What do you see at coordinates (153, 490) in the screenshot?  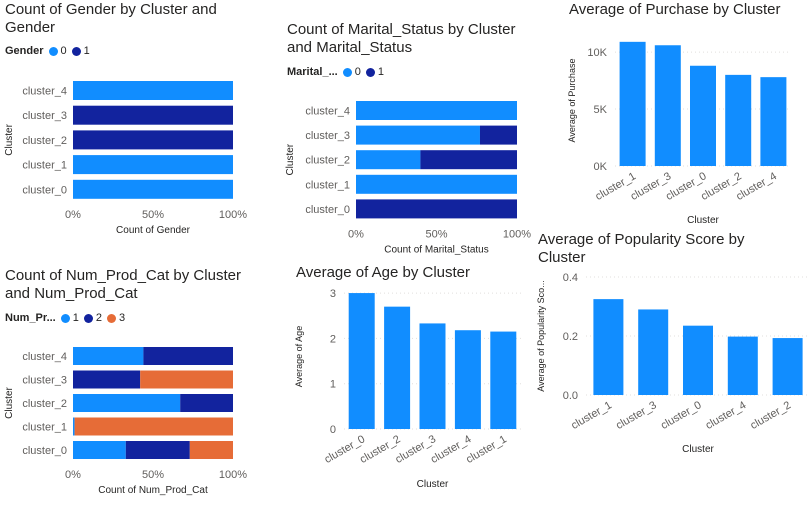 I see `x-axis-label: Count of Num_Prod_Cat` at bounding box center [153, 490].